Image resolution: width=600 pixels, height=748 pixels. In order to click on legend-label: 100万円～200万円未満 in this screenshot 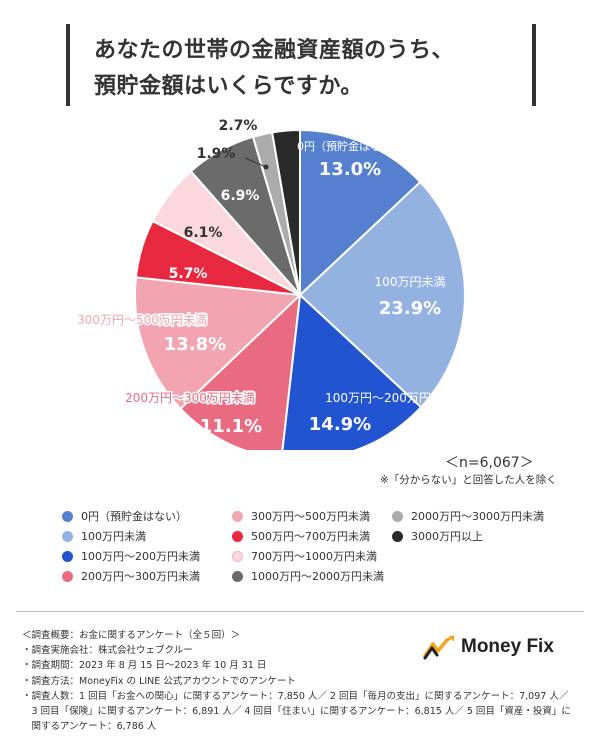, I will do `click(140, 556)`.